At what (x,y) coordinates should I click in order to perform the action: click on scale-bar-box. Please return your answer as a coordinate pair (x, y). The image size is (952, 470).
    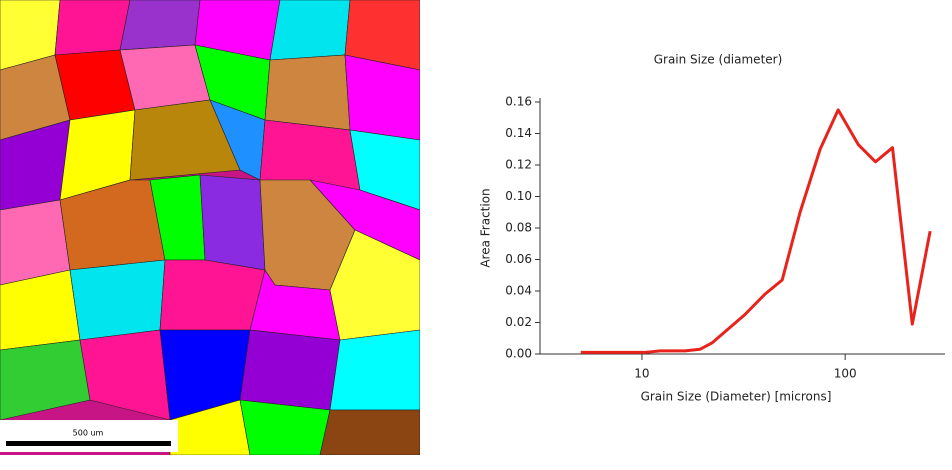
    Looking at the image, I should click on (89, 436).